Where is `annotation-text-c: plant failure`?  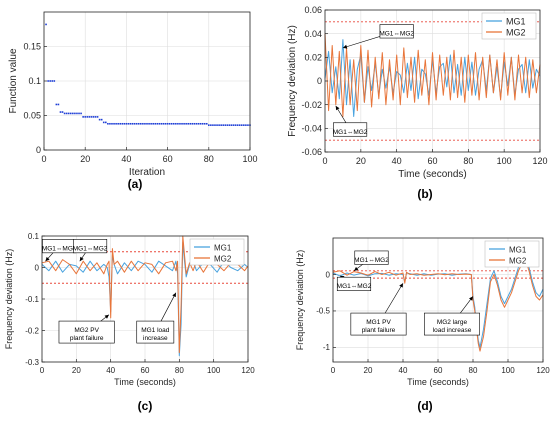 annotation-text-c: plant failure is located at coordinates (87, 338).